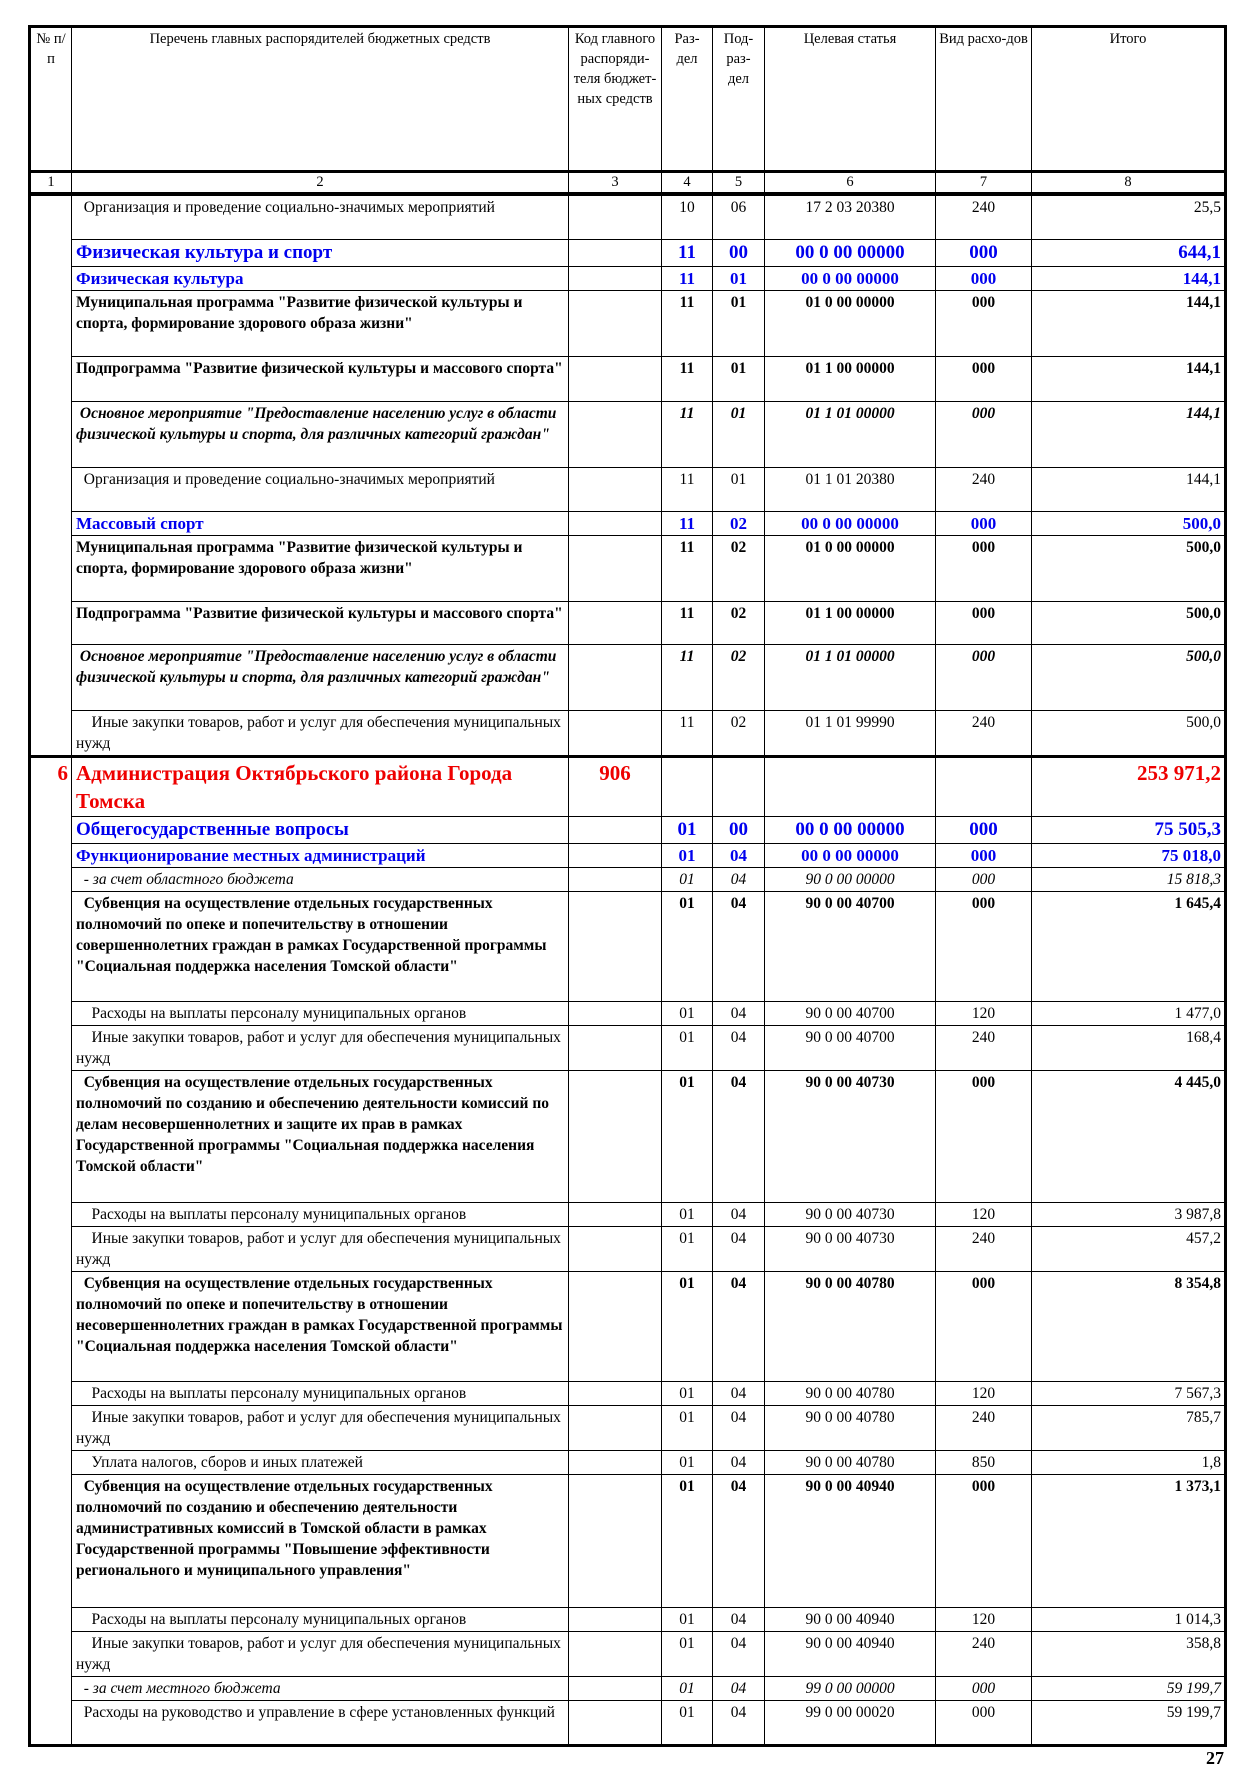 This screenshot has width=1240, height=1768. I want to click on row-name: - за счет областного бюджета, so click(320, 879).